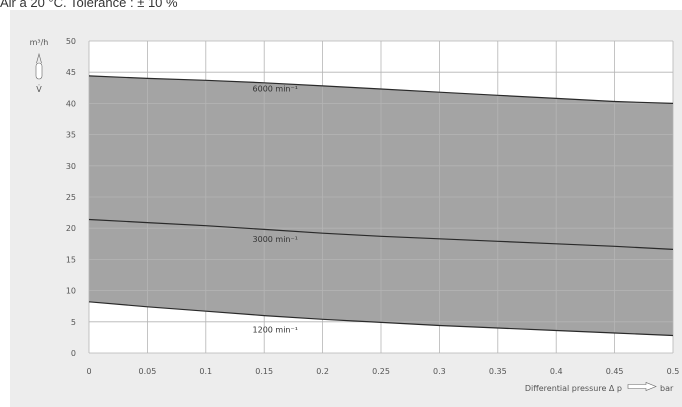 This screenshot has width=682, height=407. What do you see at coordinates (275, 89) in the screenshot?
I see `curve-label-6000: 6000 min⁻¹` at bounding box center [275, 89].